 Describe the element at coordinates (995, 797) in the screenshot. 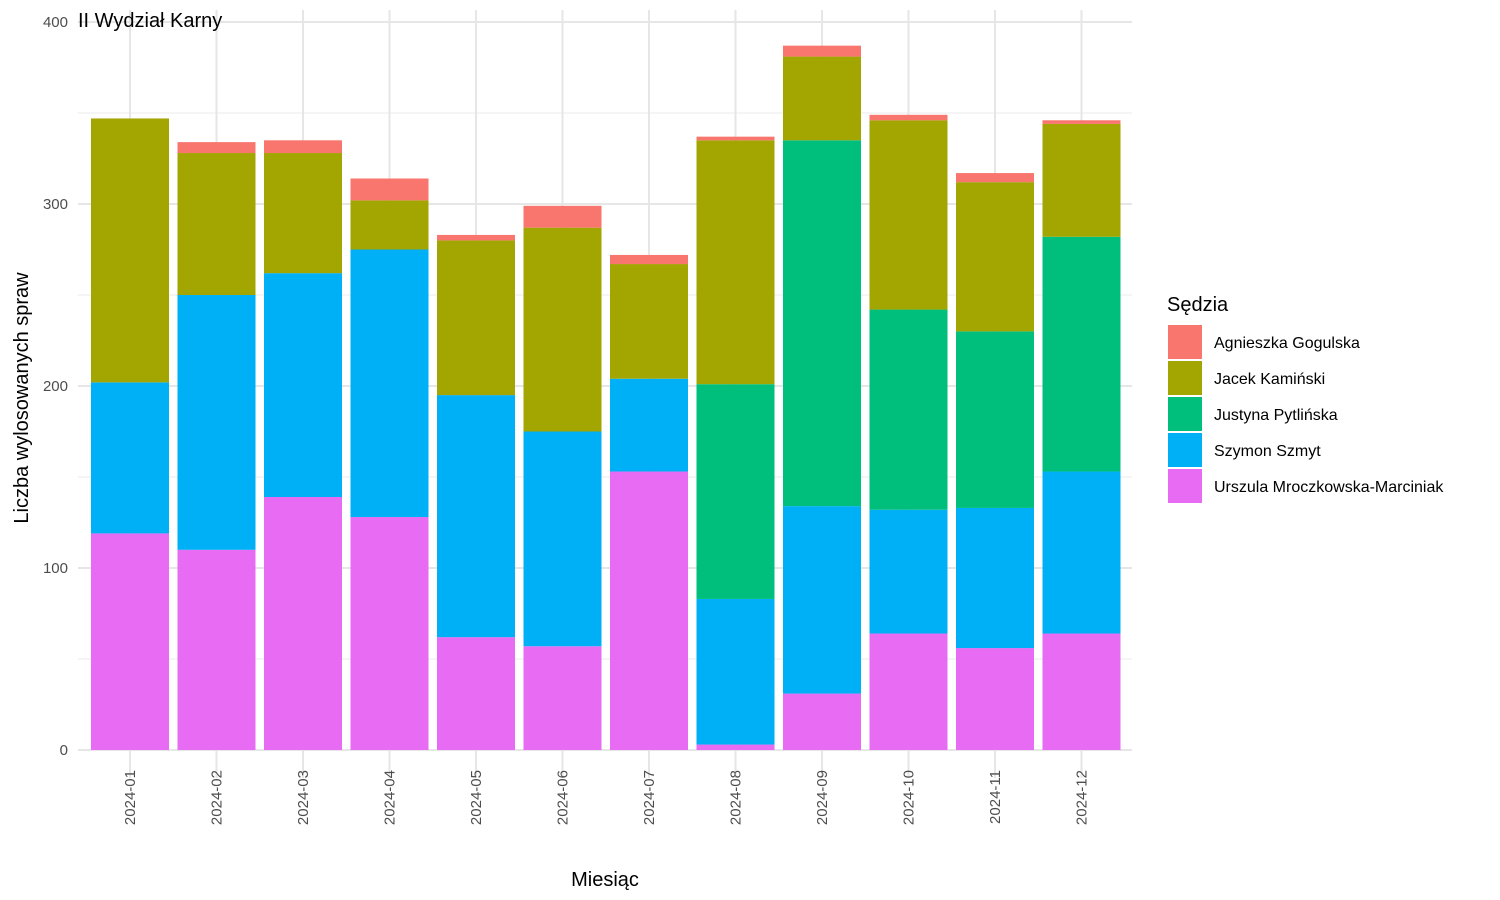

I see `x-tick-label: 2024-11` at that location.